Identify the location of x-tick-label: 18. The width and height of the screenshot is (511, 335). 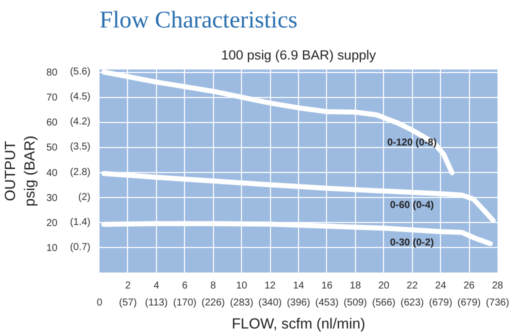
(356, 286).